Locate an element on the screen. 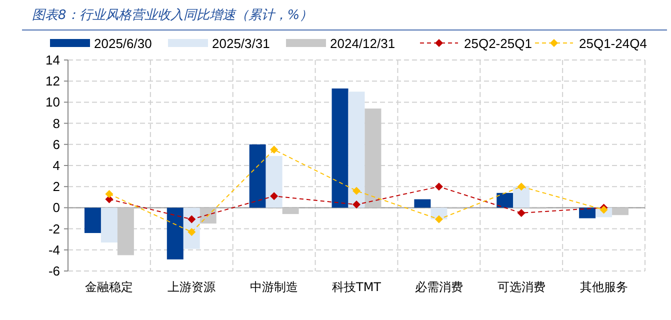 Image resolution: width=671 pixels, height=320 pixels. x-tick-label: 其他服务 is located at coordinates (604, 287).